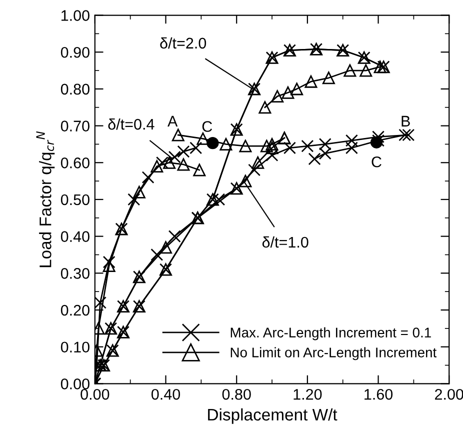 Image resolution: width=463 pixels, height=436 pixels. Describe the element at coordinates (131, 124) in the screenshot. I see `annotation: δ/t=0.4` at that location.